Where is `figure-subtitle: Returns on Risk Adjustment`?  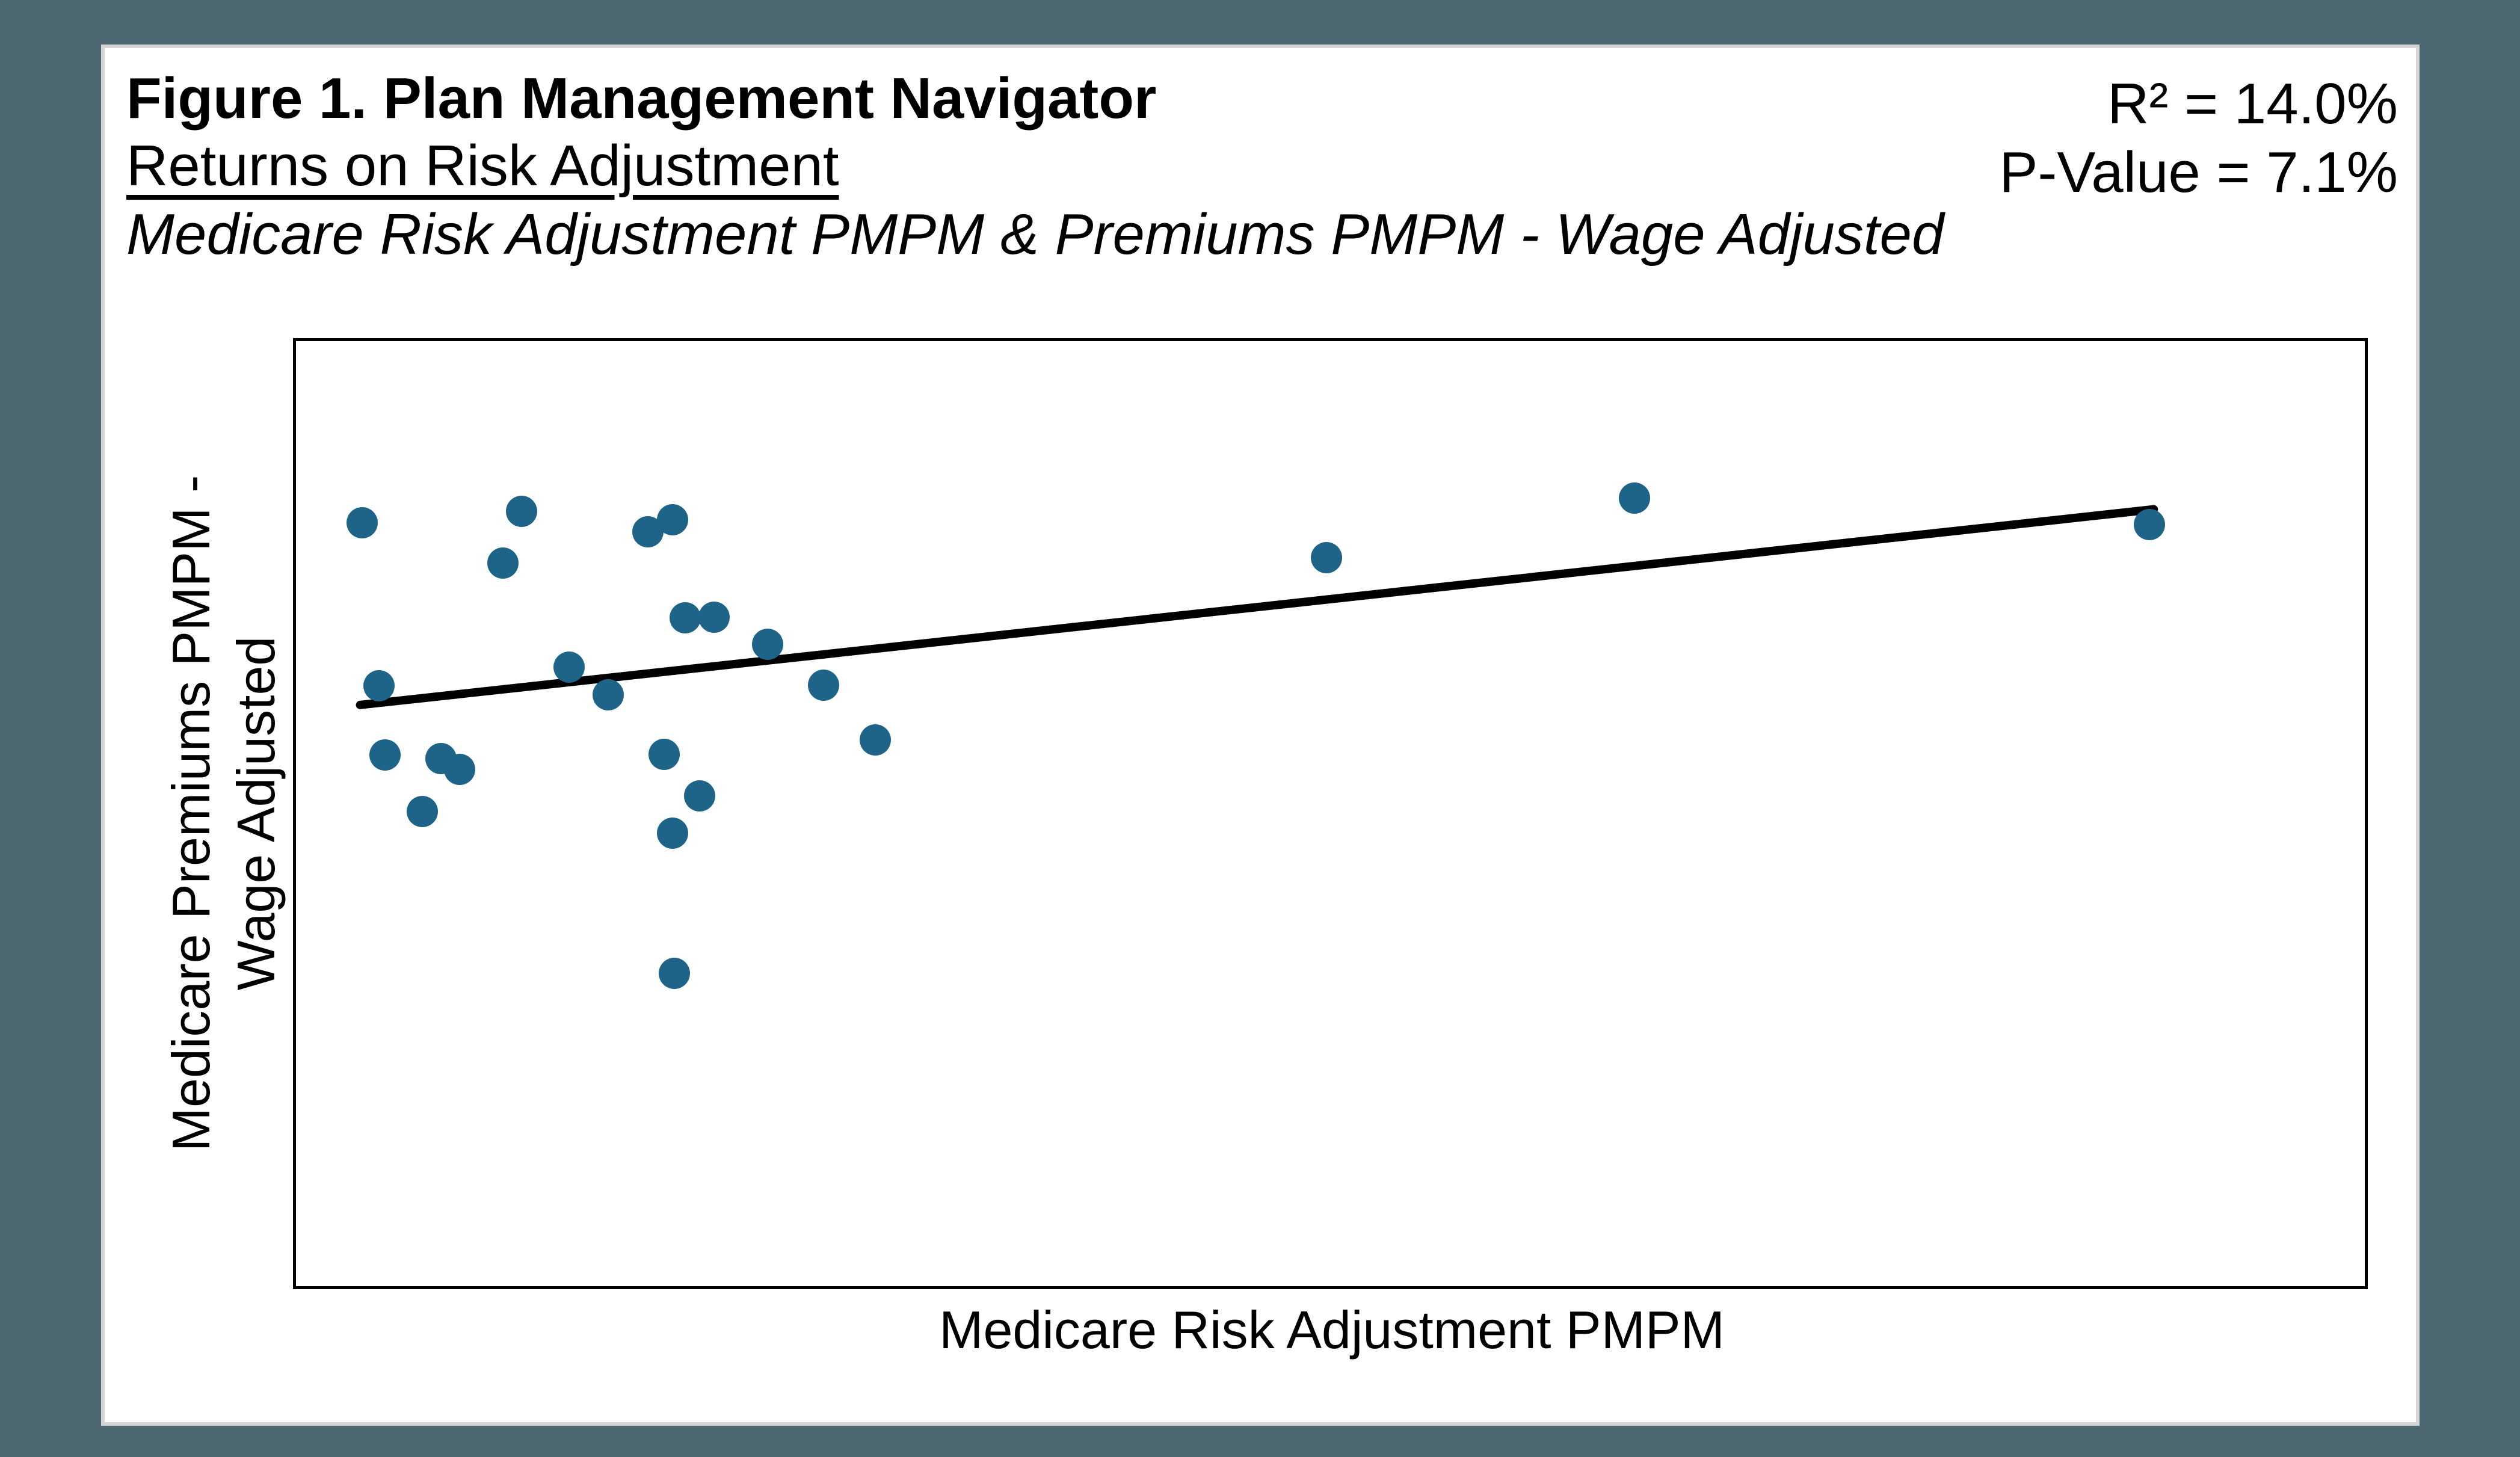
figure-subtitle: Returns on Risk Adjustment is located at coordinates (482, 166).